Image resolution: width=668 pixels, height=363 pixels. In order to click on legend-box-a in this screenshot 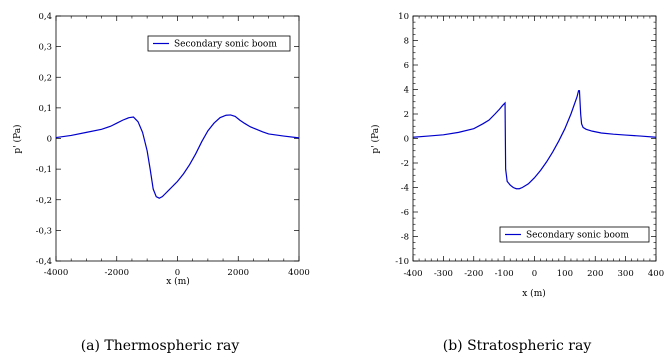, I will do `click(219, 43)`.